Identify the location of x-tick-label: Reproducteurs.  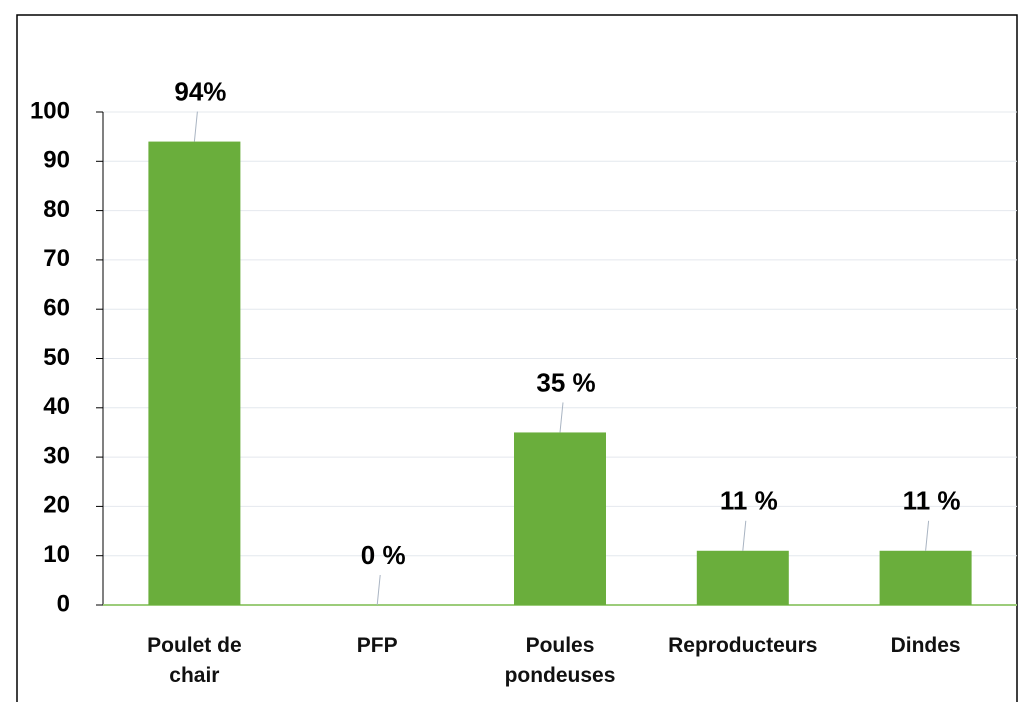
(743, 645).